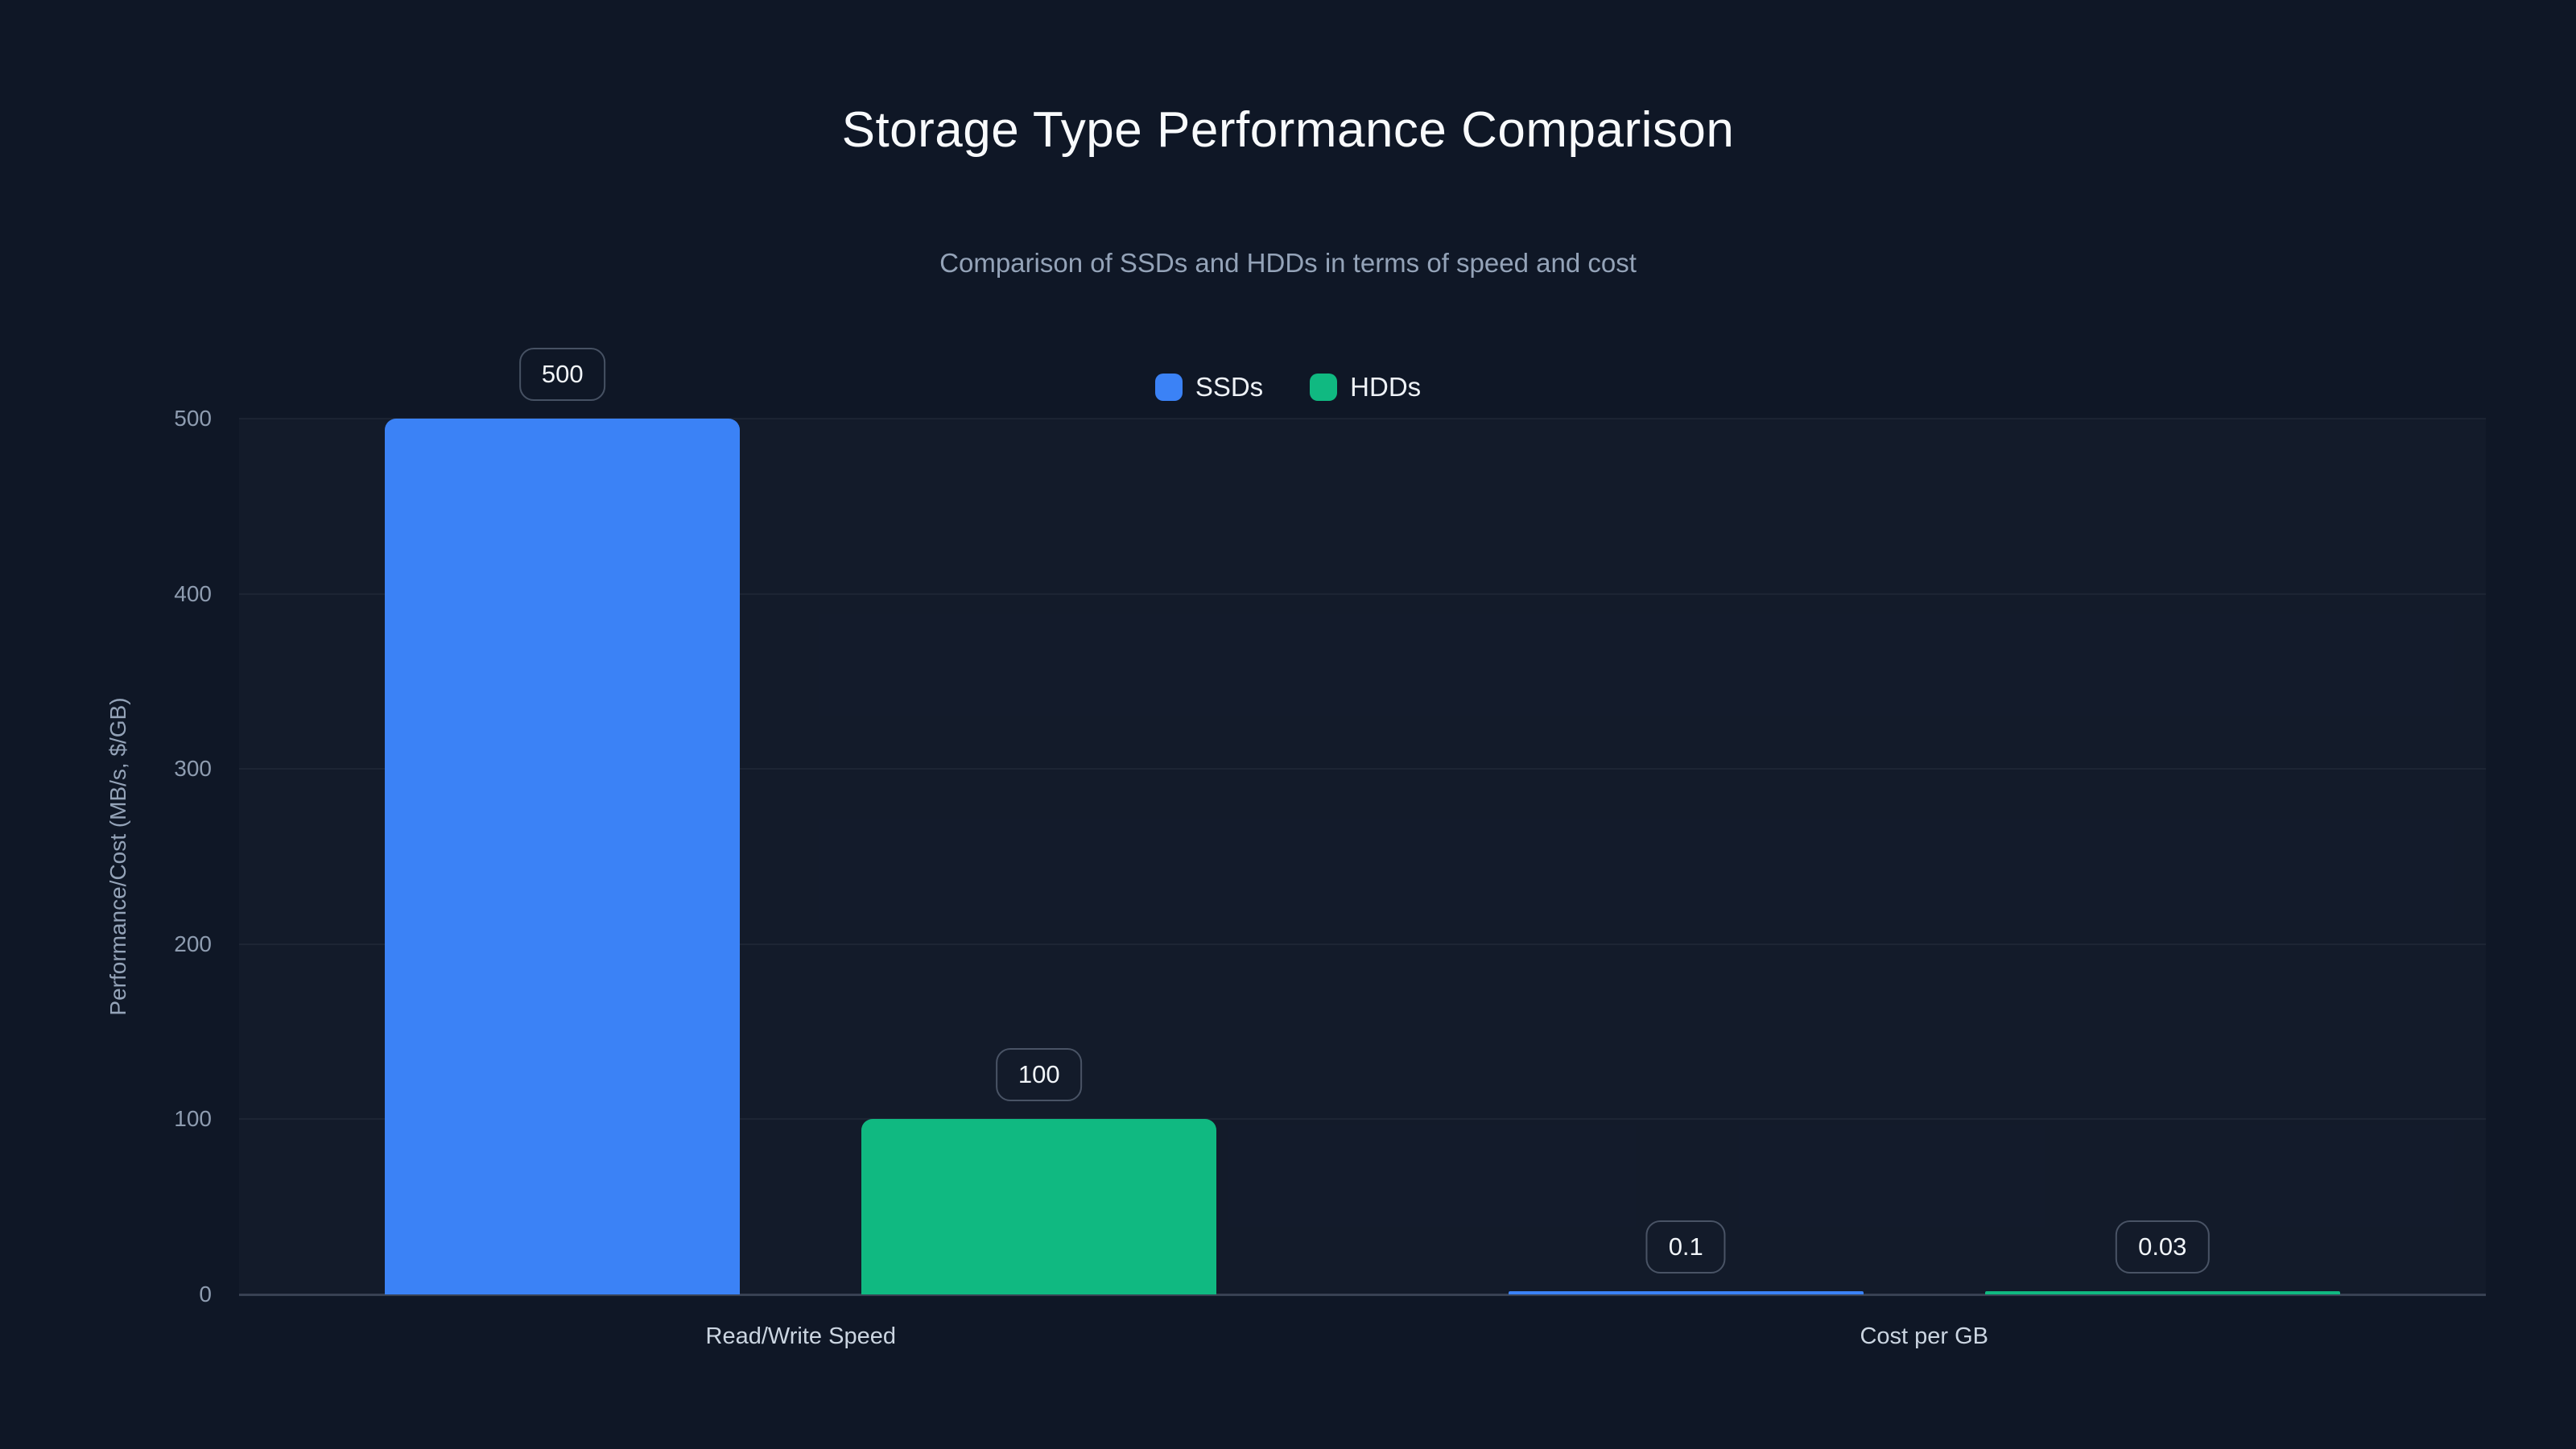  Describe the element at coordinates (1686, 1247) in the screenshot. I see `value-label-ssds-cost-per-gb: 0.1` at that location.